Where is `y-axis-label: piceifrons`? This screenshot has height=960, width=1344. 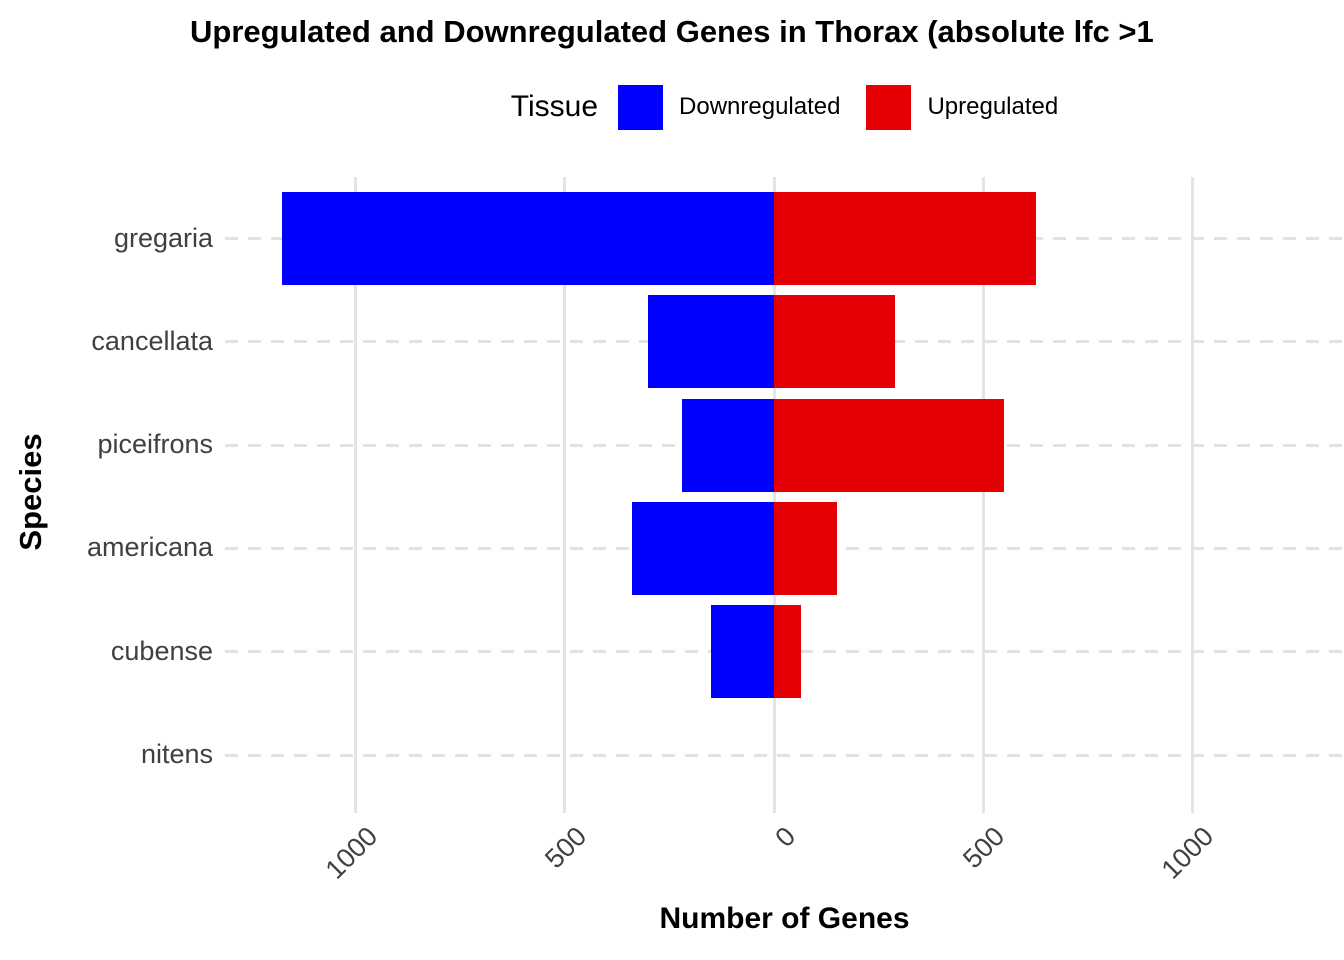
y-axis-label: piceifrons is located at coordinates (155, 444).